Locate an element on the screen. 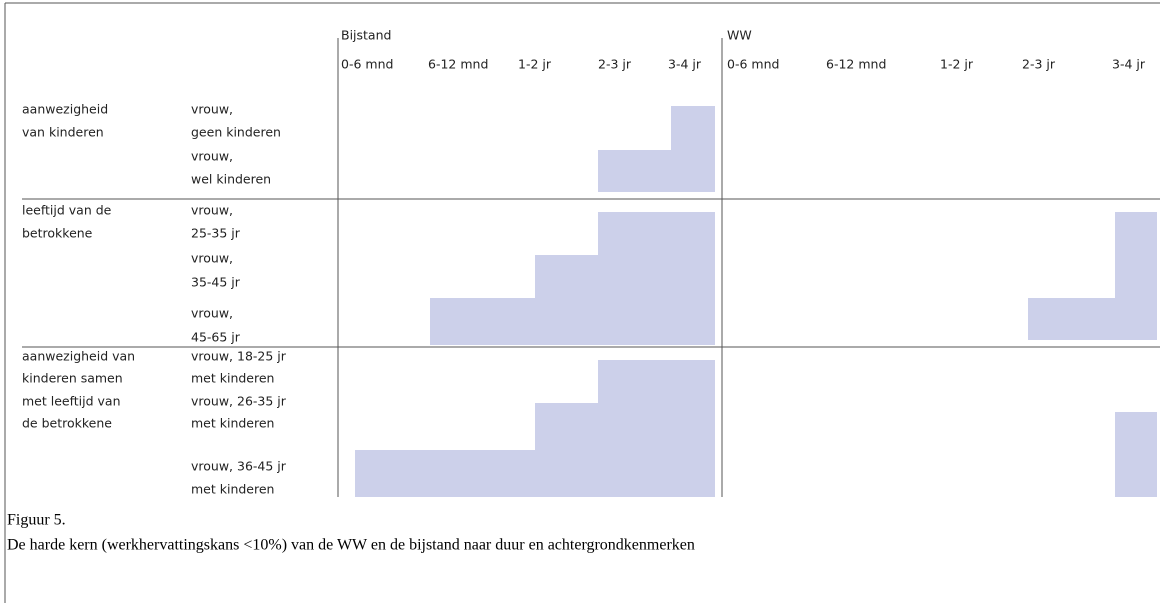  caption-title: Figuur 5. is located at coordinates (36, 520).